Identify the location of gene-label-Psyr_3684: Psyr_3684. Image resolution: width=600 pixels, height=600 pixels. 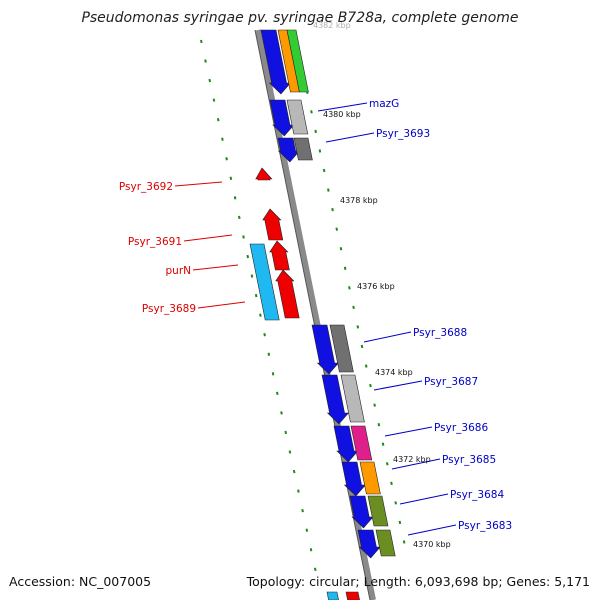
(477, 495).